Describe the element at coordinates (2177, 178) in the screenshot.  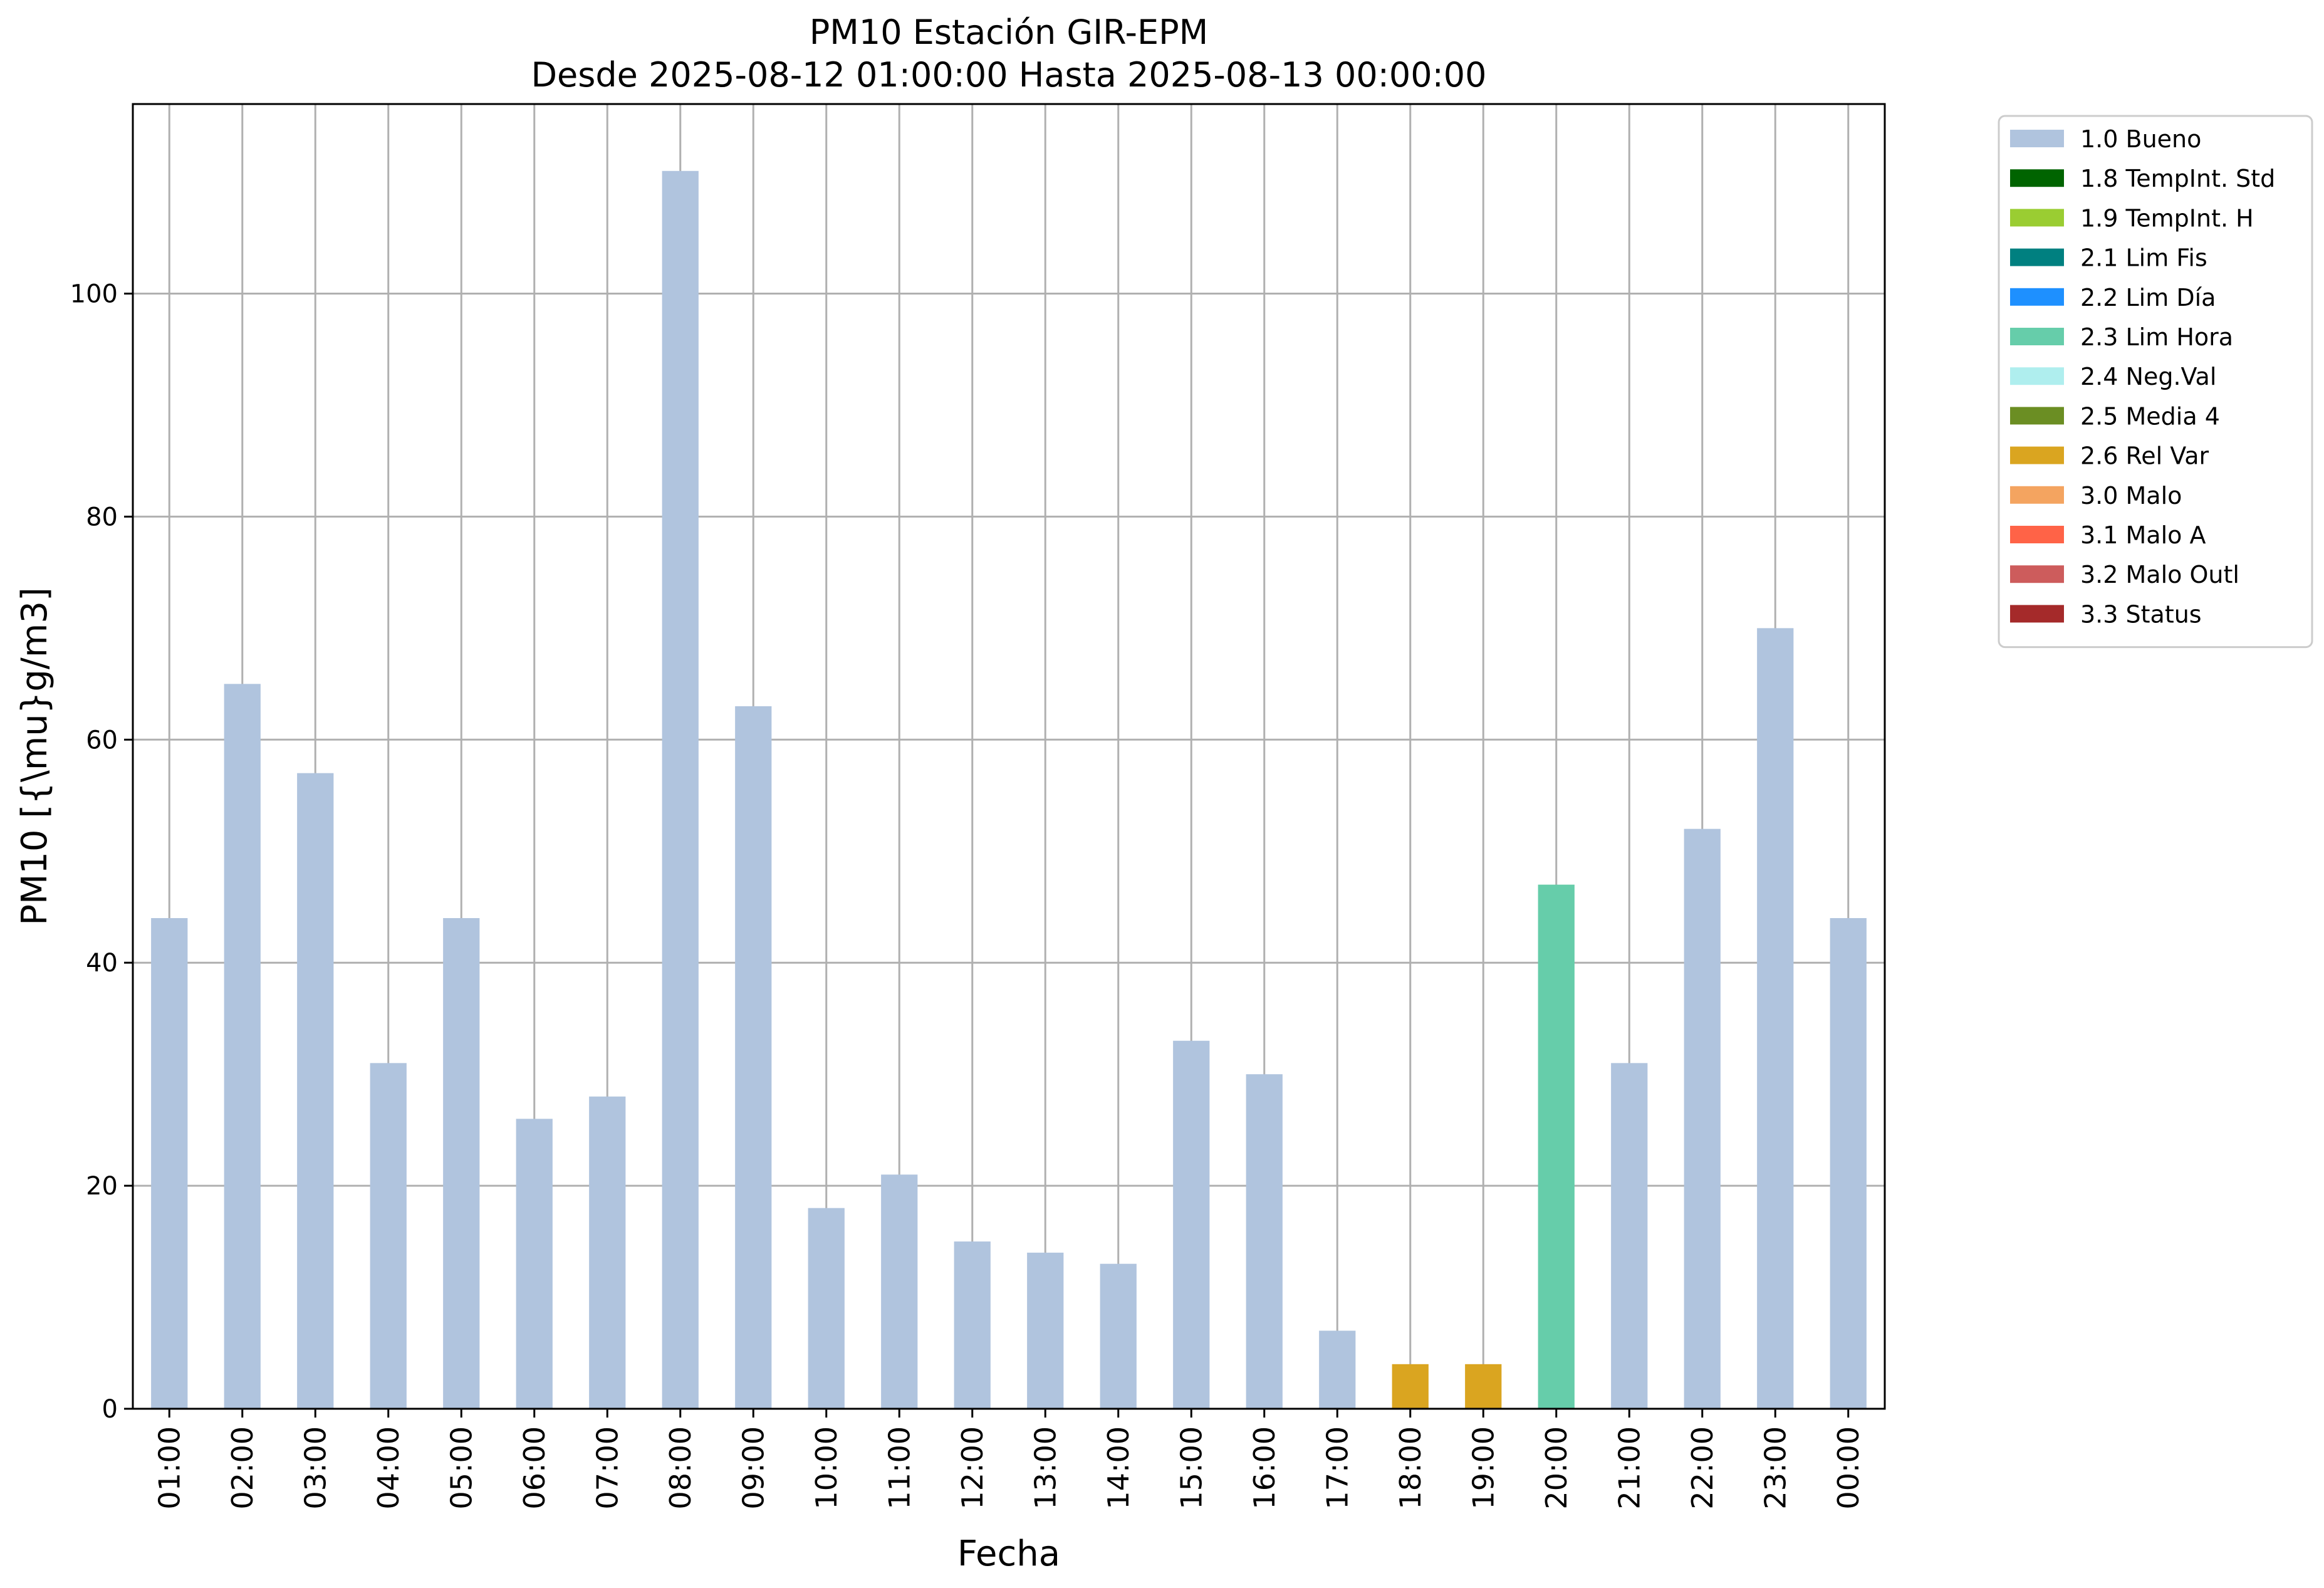
I see `legend-label: 1.8 TempInt. Std` at that location.